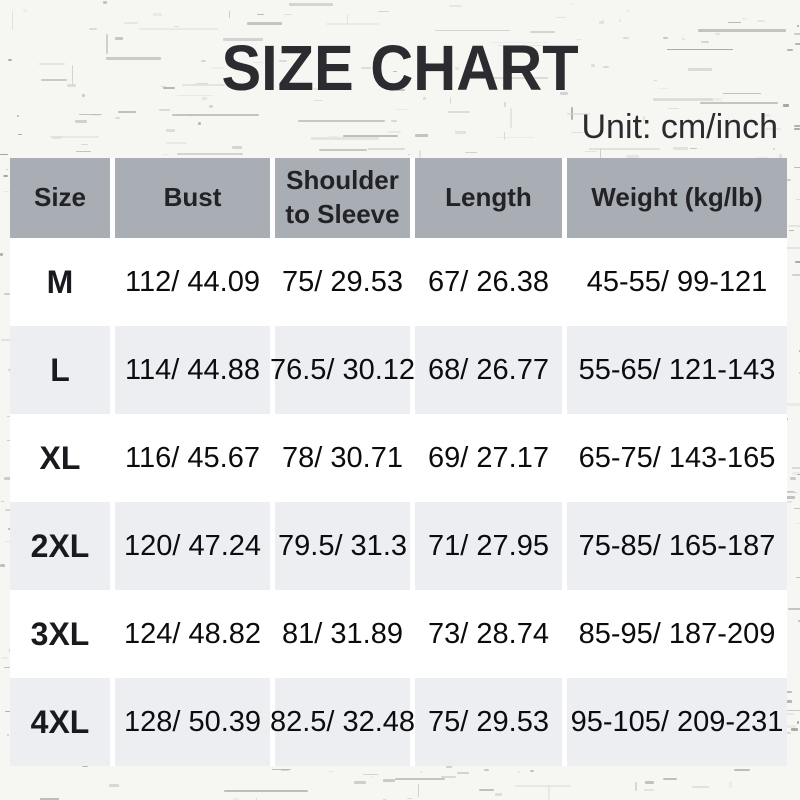  Describe the element at coordinates (60, 722) in the screenshot. I see `size-cell: 4XL` at that location.